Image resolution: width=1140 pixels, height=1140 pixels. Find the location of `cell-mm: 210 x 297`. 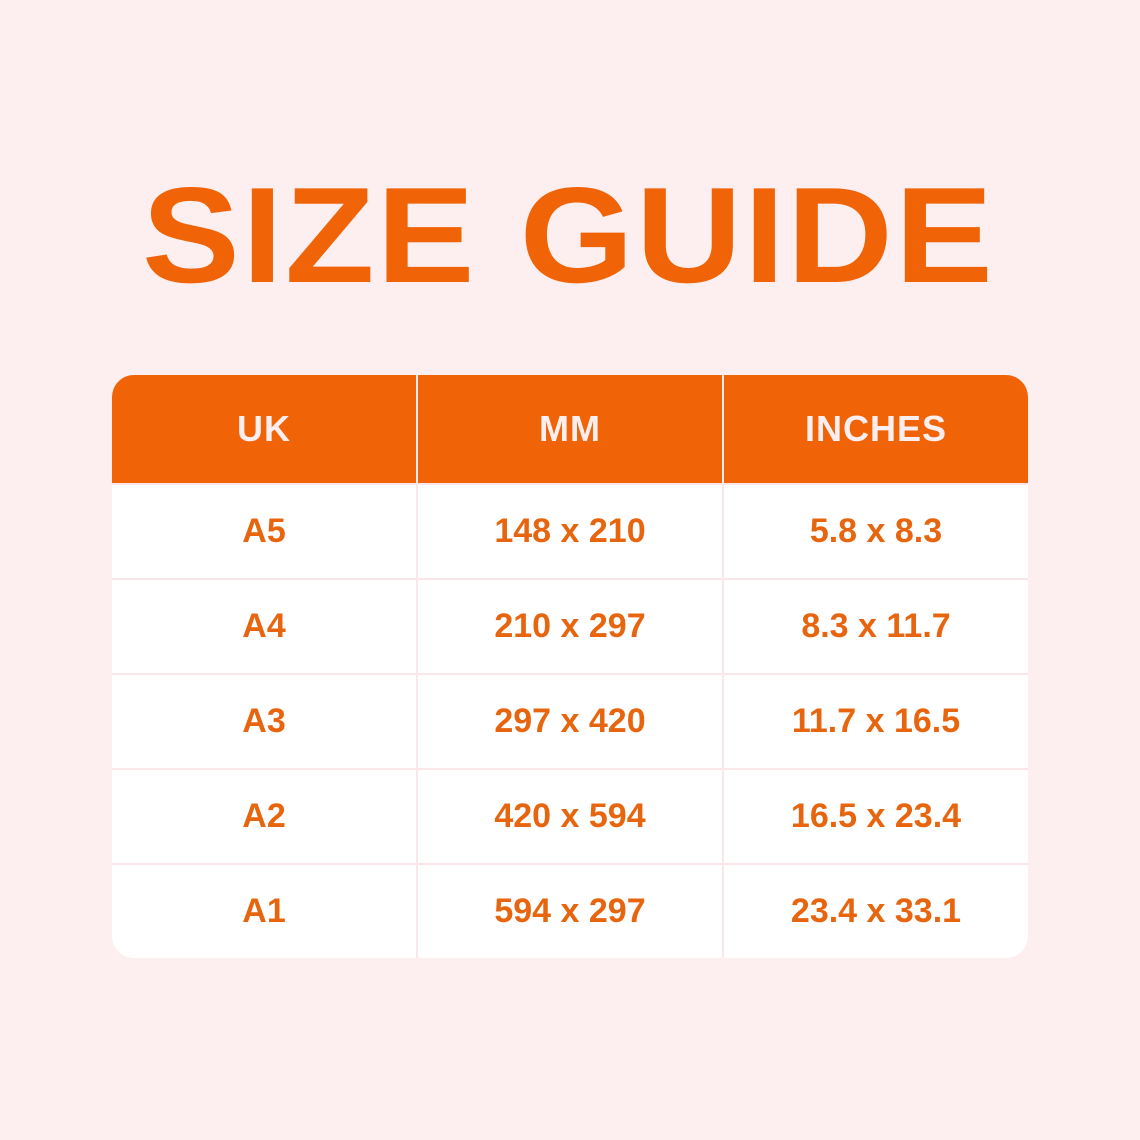

cell-mm: 210 x 297 is located at coordinates (569, 626).